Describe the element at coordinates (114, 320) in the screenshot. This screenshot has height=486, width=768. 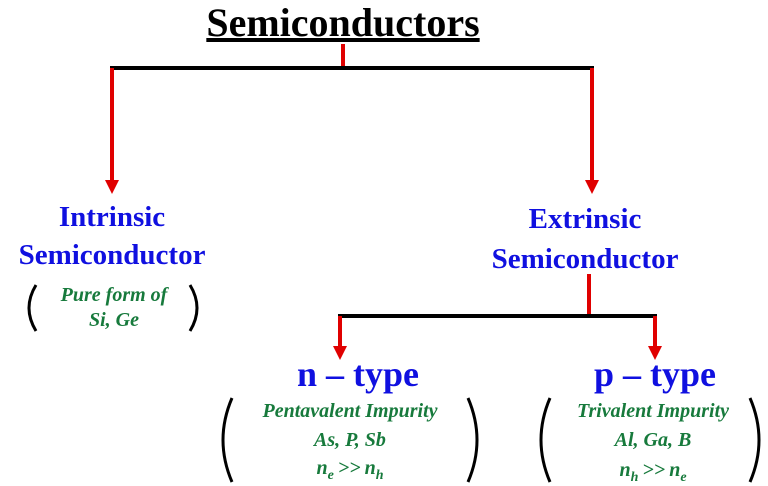
I see `node-note: Si, Ge` at that location.